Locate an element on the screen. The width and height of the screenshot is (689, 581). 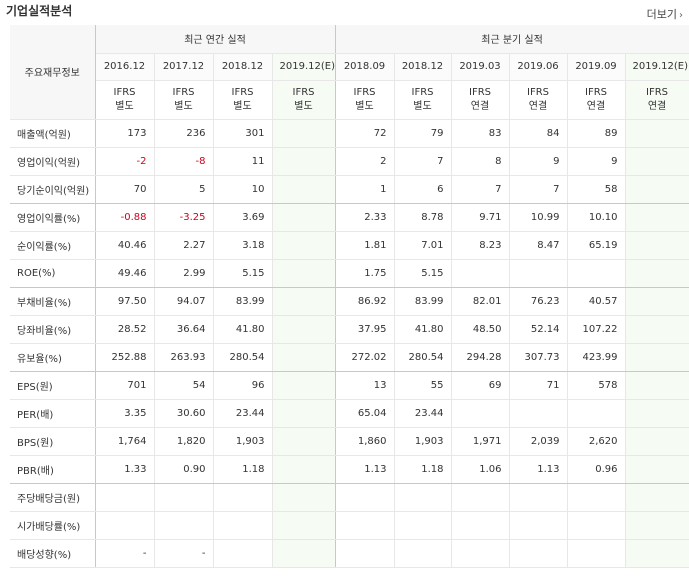
quarter-value-cell: 65.19 is located at coordinates (596, 245).